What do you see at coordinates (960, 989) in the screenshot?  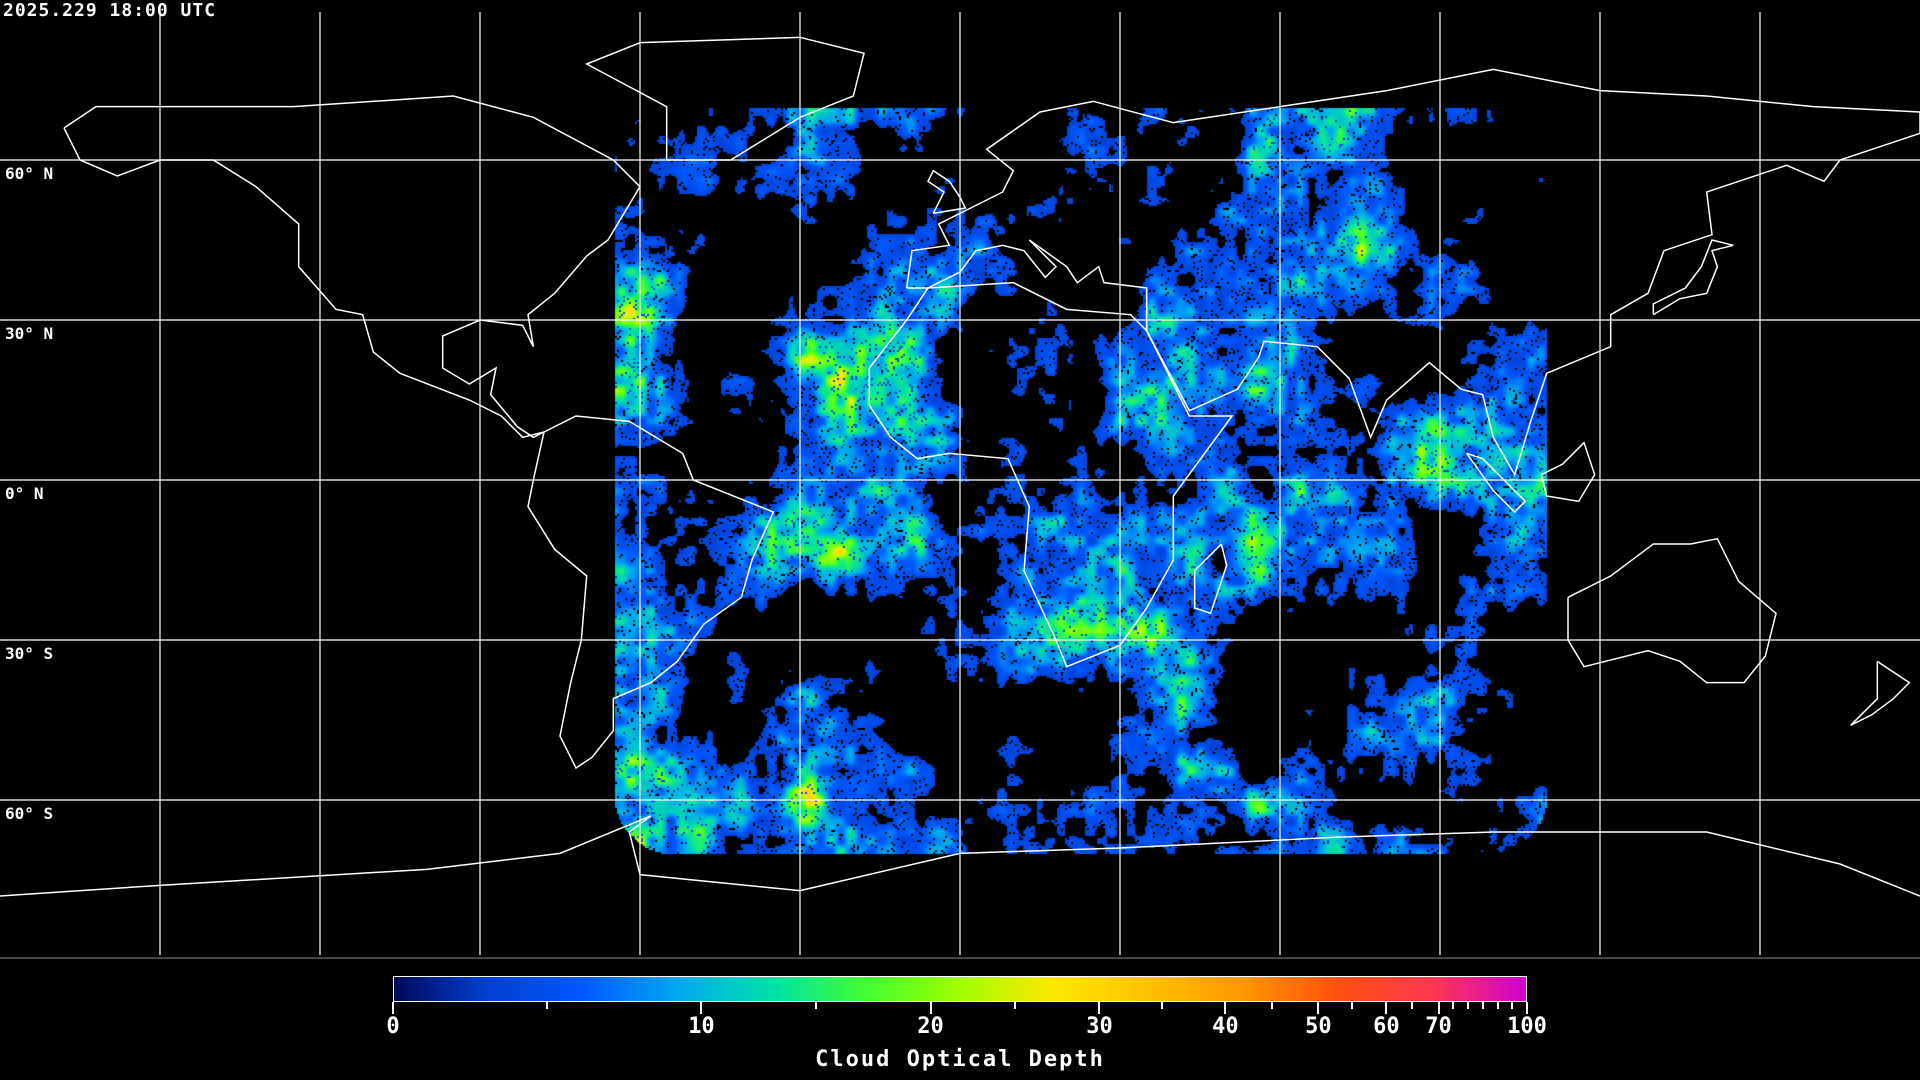 I see `colorbar` at bounding box center [960, 989].